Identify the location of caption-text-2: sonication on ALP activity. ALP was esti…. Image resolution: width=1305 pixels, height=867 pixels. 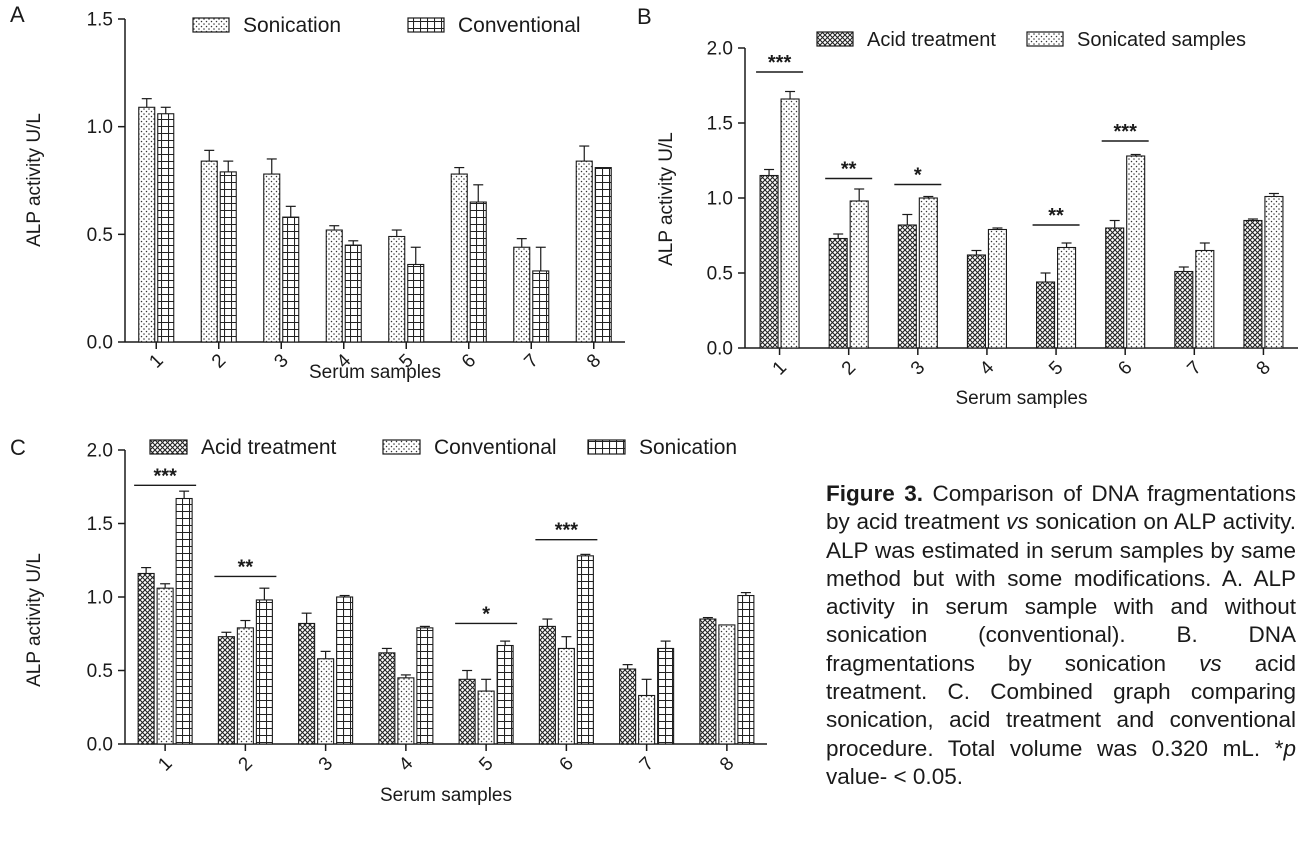
(1061, 592).